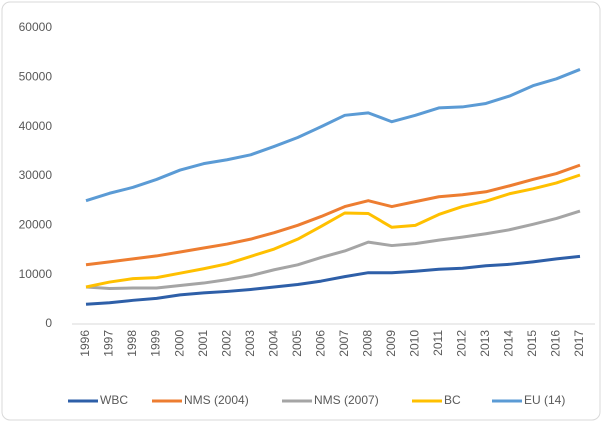 The width and height of the screenshot is (603, 423). I want to click on y-tick-label: 20000, so click(36, 225).